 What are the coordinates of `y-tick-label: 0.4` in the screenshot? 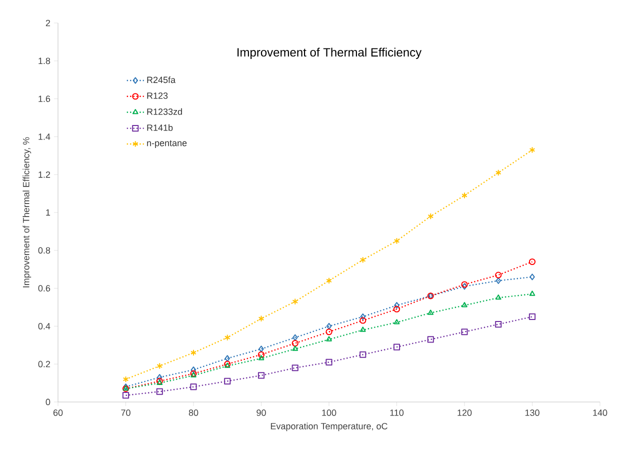 It's located at (44, 326).